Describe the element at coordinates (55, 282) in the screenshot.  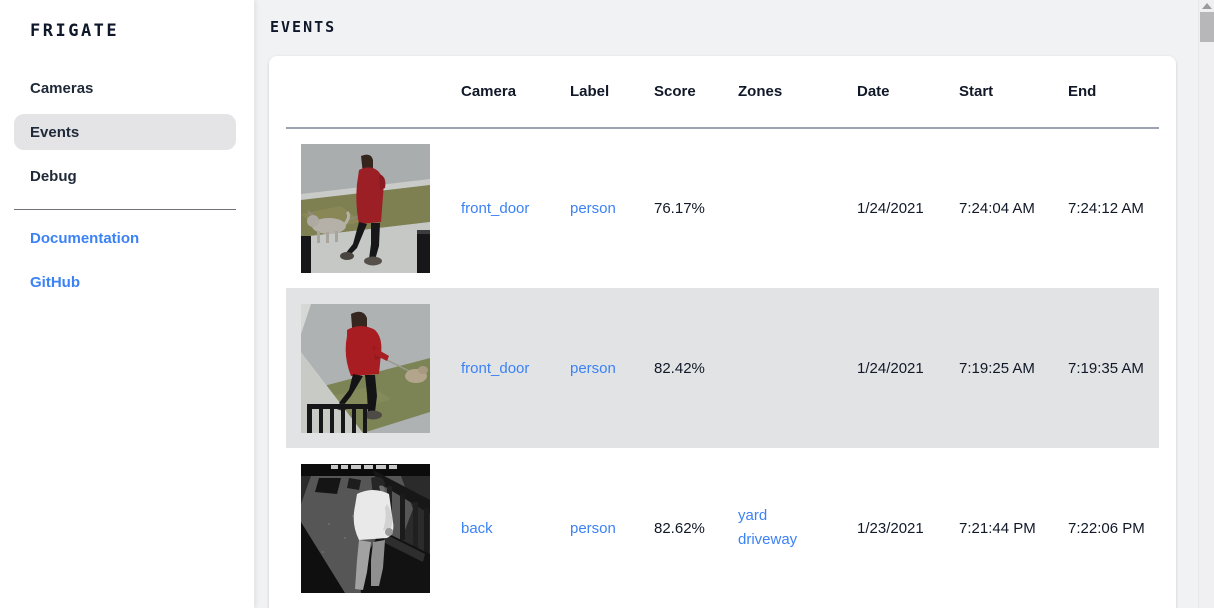
I see `sidebar-link-github: GitHub` at that location.